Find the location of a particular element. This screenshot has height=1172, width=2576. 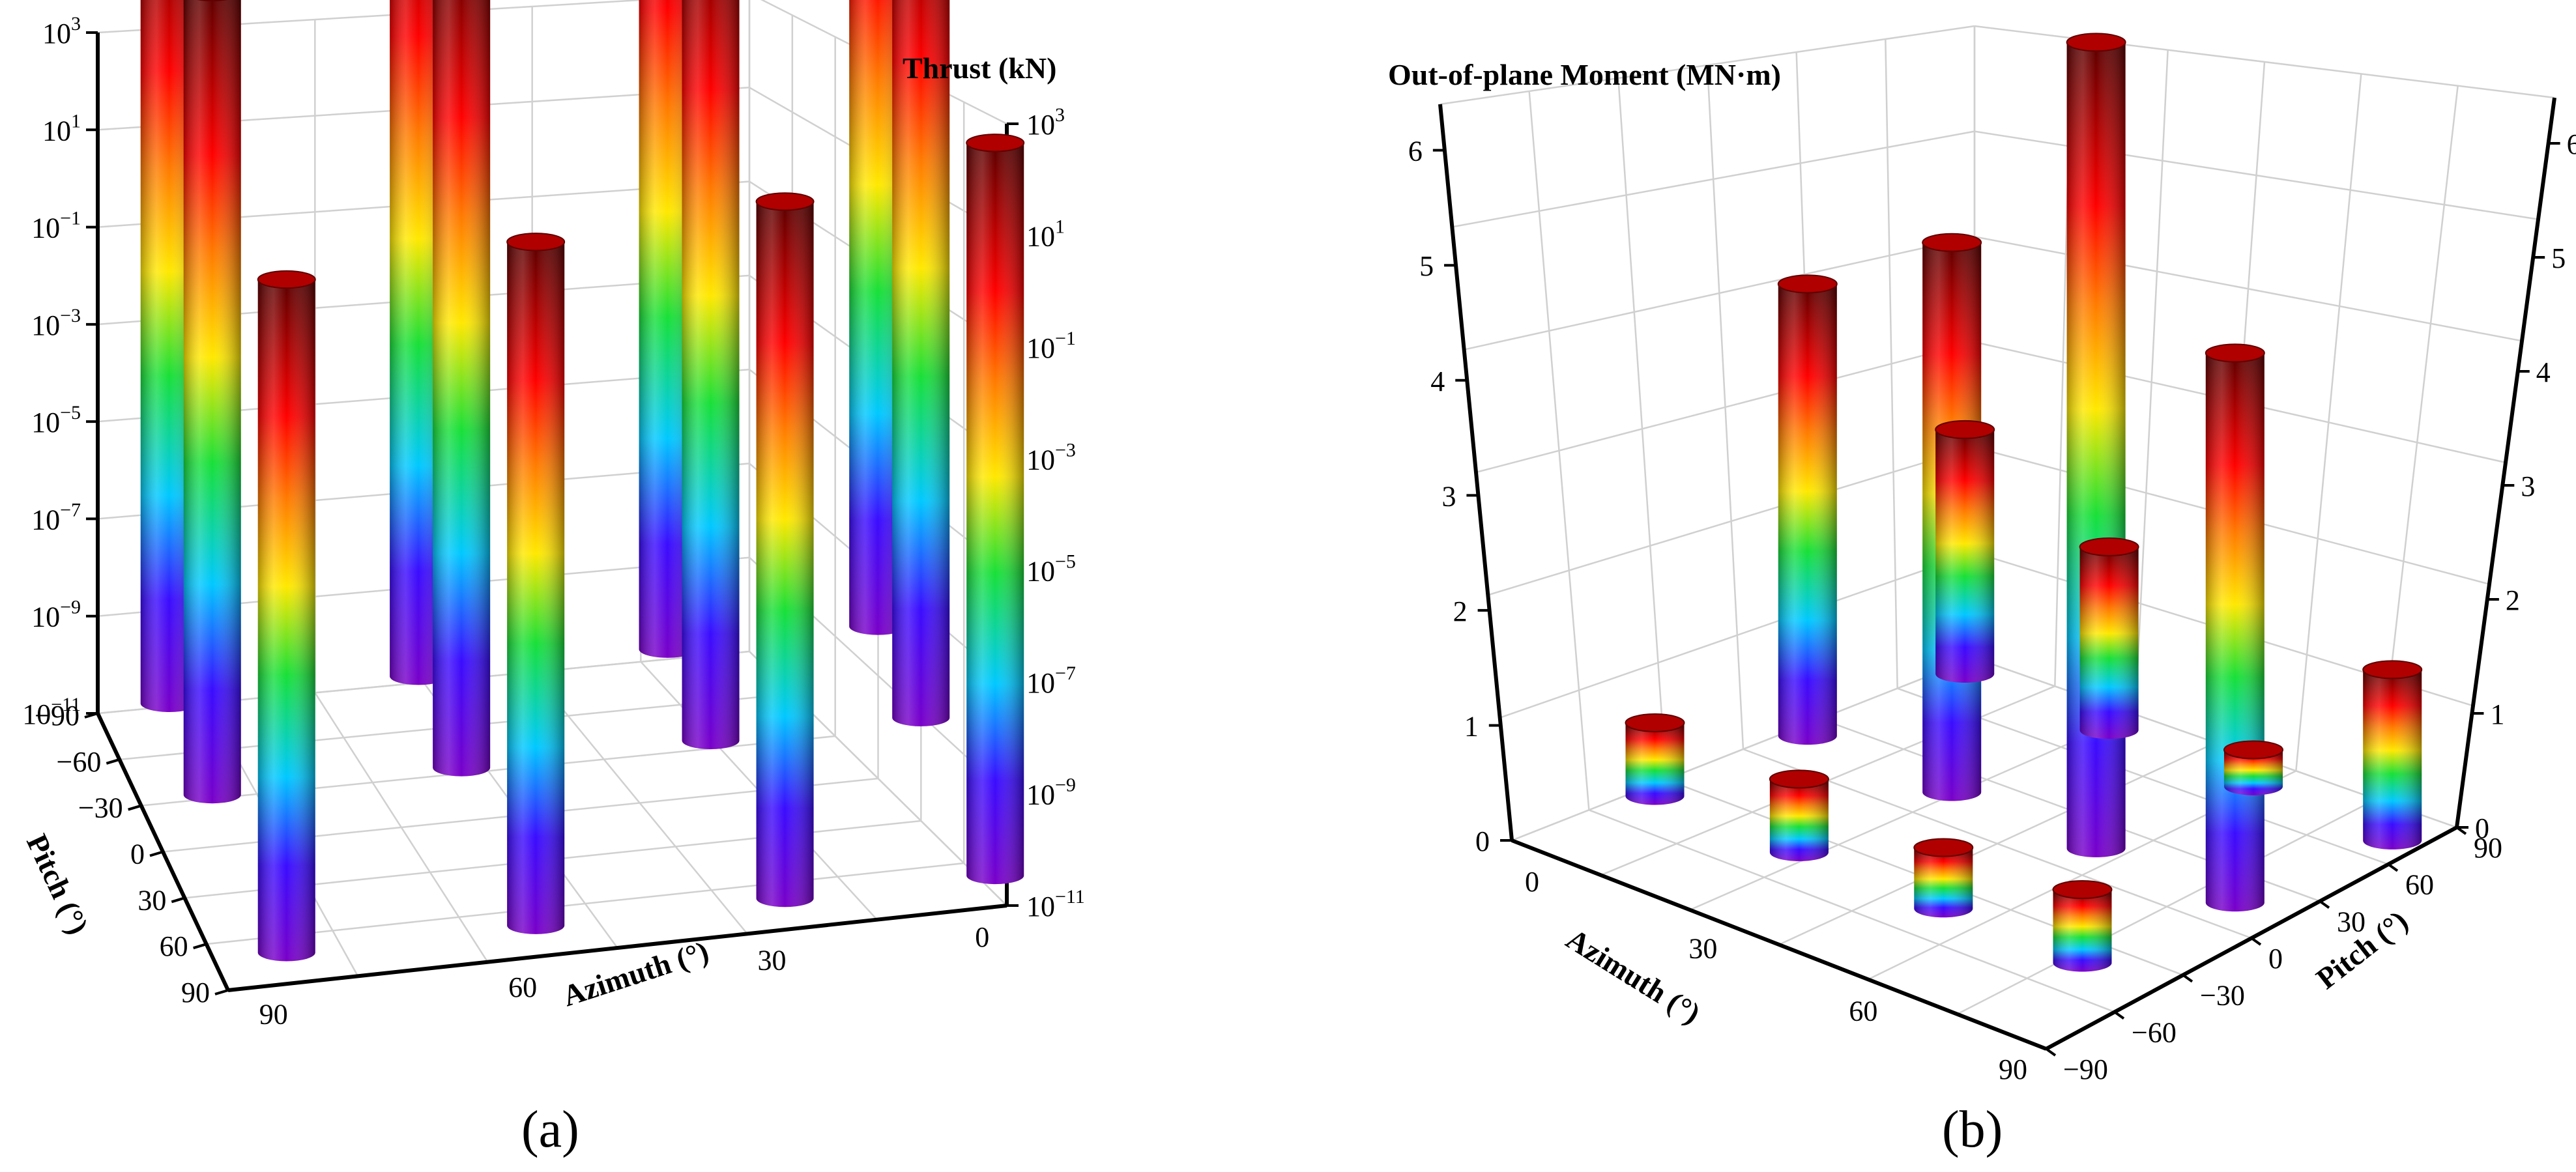

moment-axis-title: Out-of-plane Moment (MN·m) is located at coordinates (1584, 74).